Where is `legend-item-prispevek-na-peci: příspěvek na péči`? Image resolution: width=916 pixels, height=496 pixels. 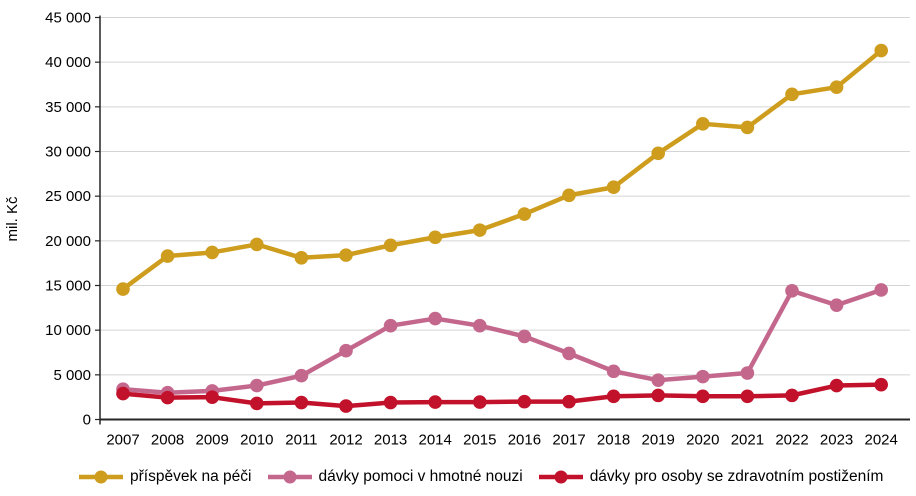 legend-item-prispevek-na-peci: příspěvek na péči is located at coordinates (165, 477).